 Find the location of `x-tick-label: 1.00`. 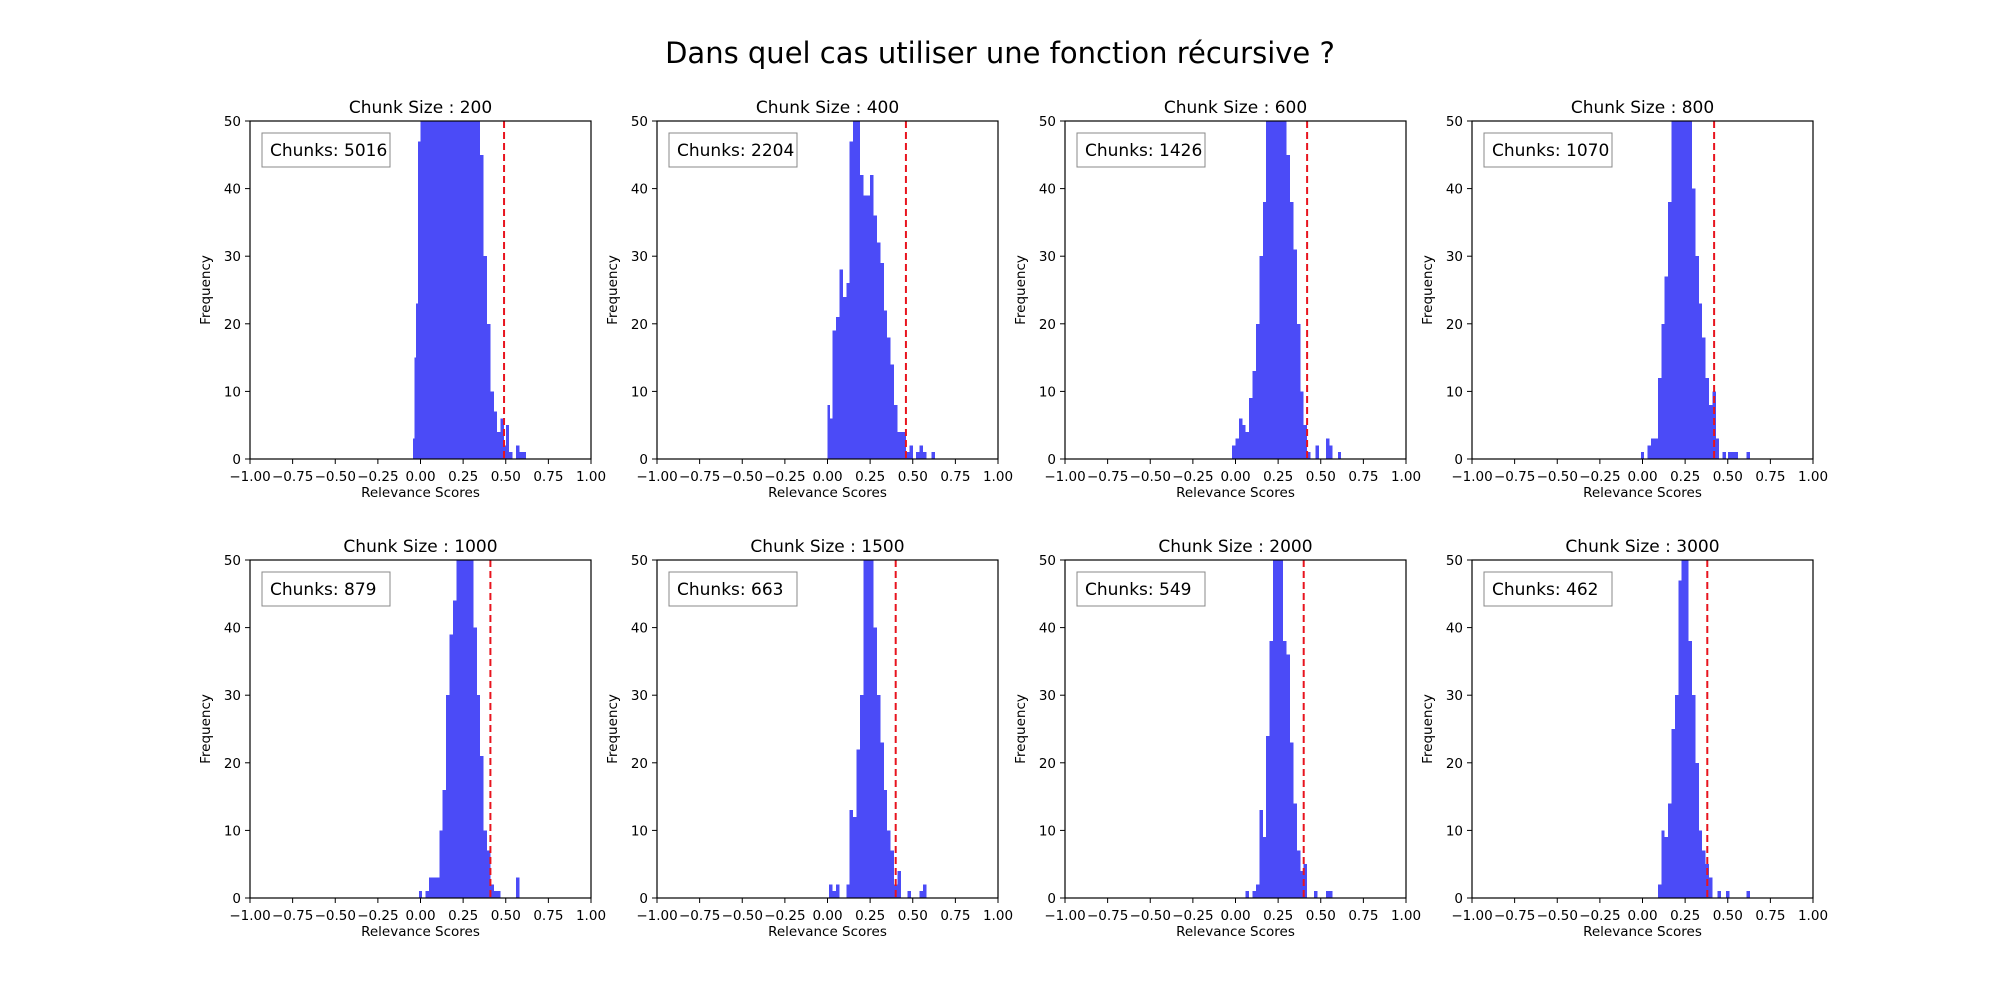

x-tick-label: 1.00 is located at coordinates (591, 916).